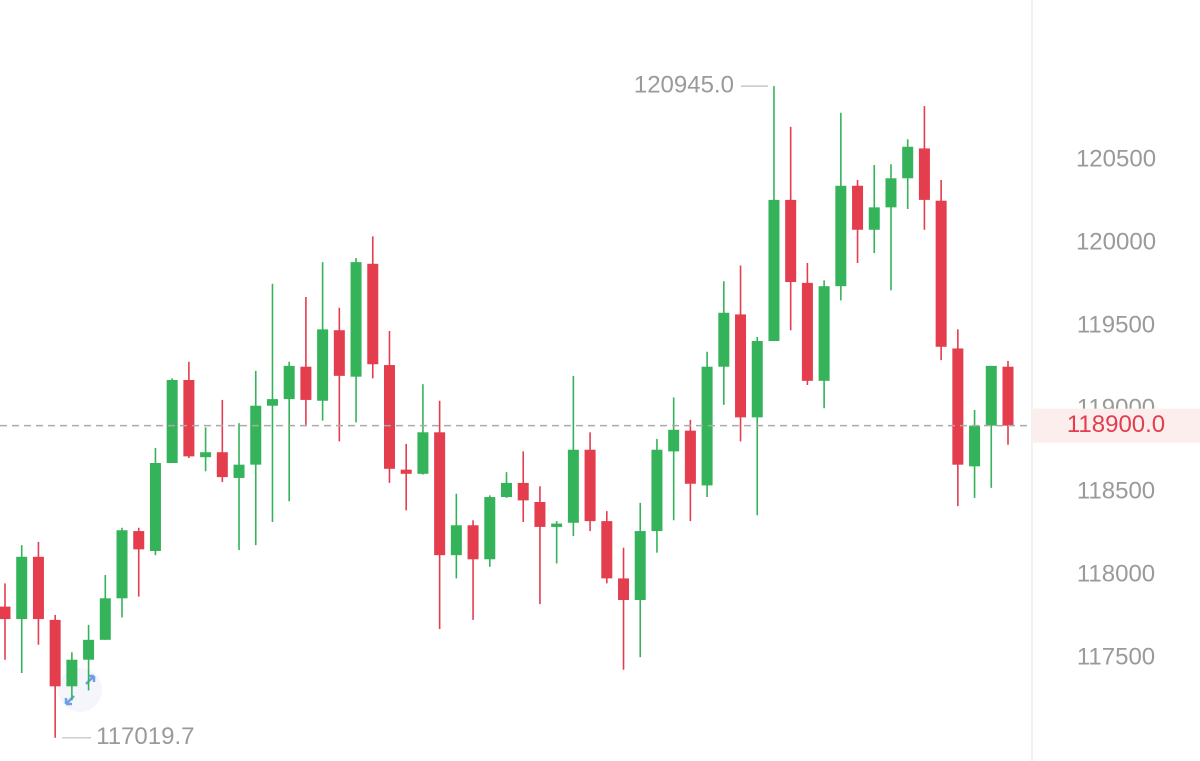  What do you see at coordinates (1116, 656) in the screenshot?
I see `y-tick-label: 117500` at bounding box center [1116, 656].